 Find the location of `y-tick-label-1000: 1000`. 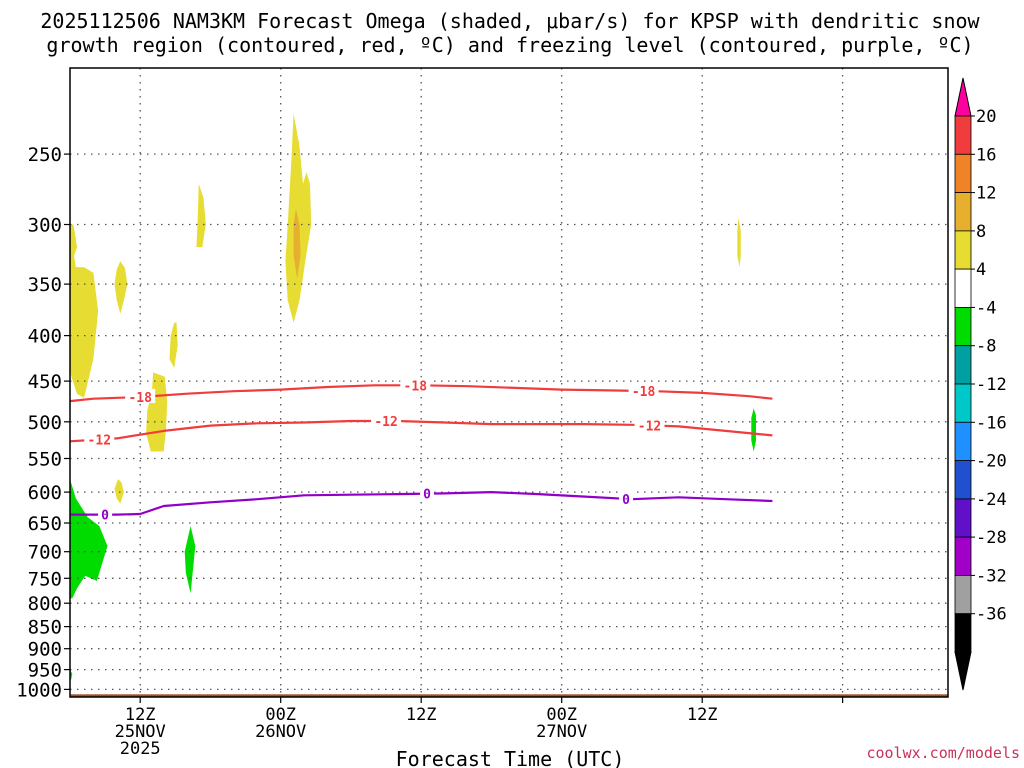

y-tick-label-1000: 1000 is located at coordinates (39, 690).